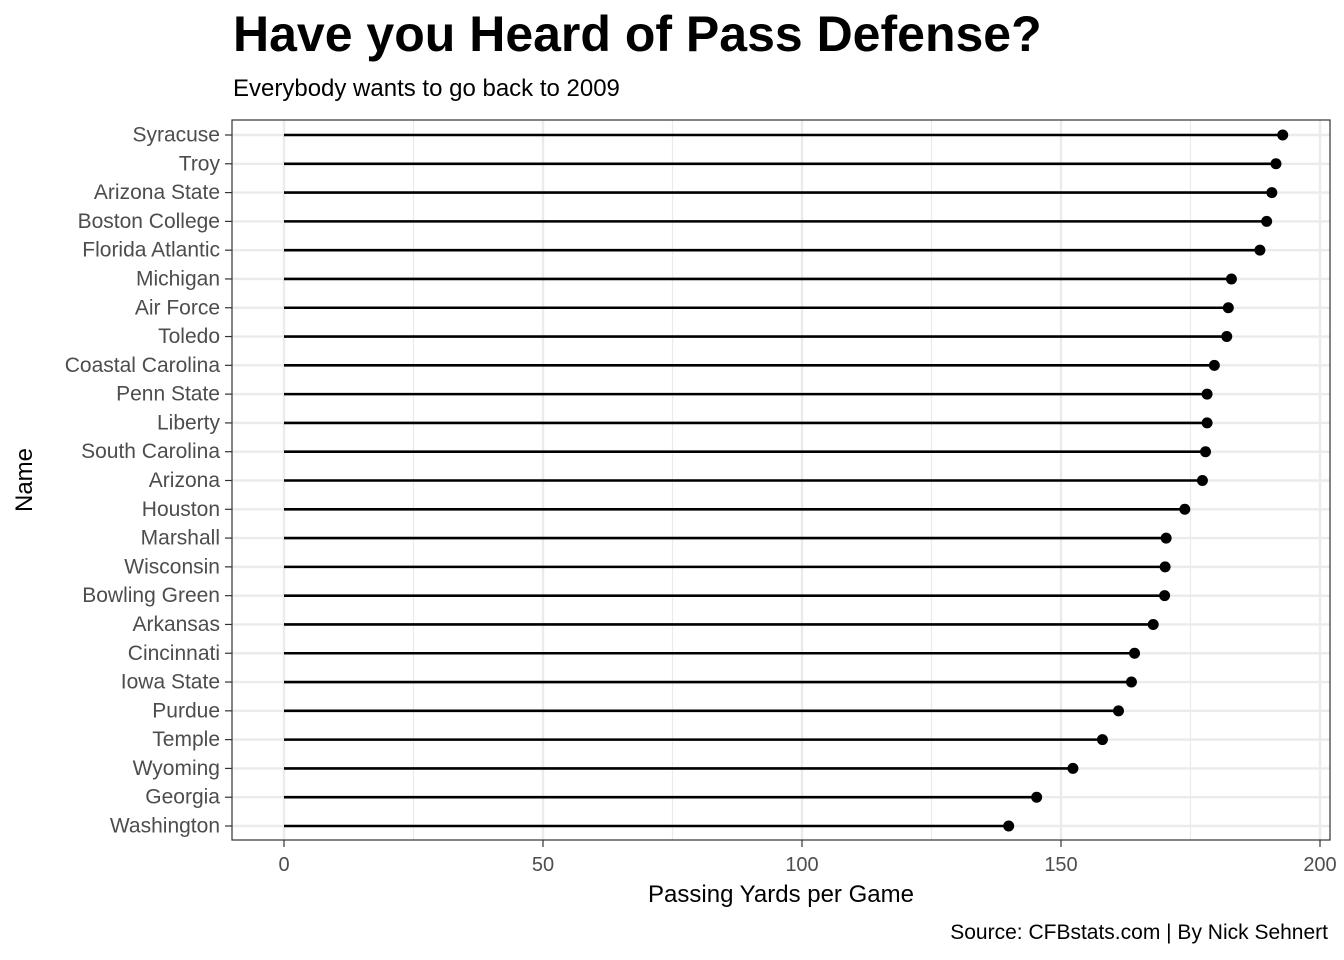 Image resolution: width=1344 pixels, height=960 pixels. Describe the element at coordinates (543, 865) in the screenshot. I see `x-tick-label: 50` at that location.